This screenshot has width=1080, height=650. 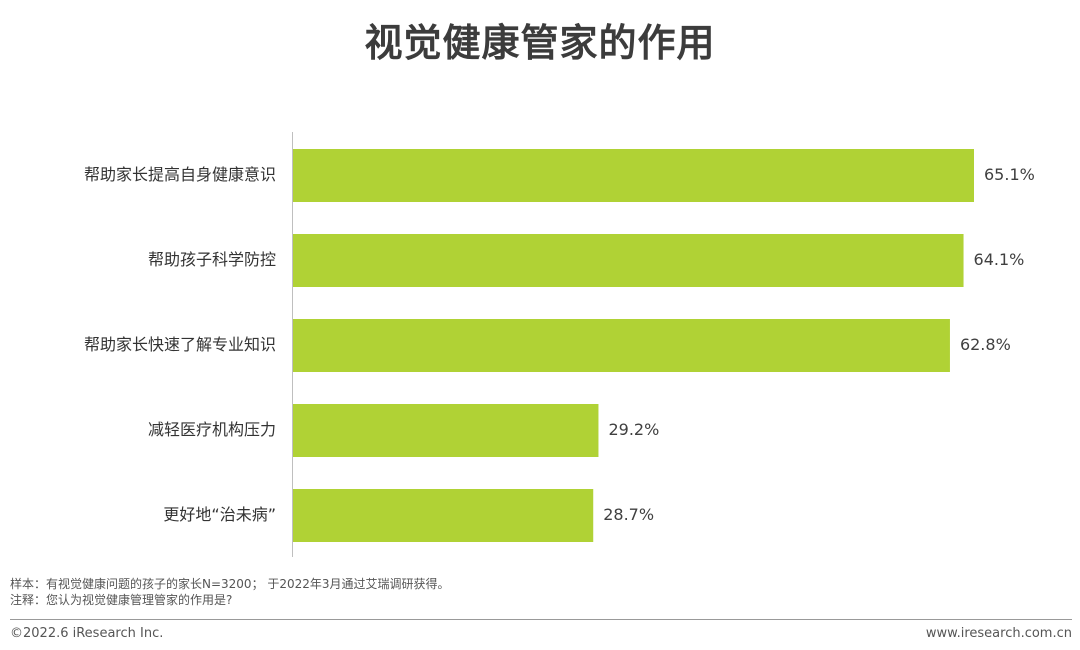 What do you see at coordinates (628, 514) in the screenshot?
I see `value-label: 28.7%` at bounding box center [628, 514].